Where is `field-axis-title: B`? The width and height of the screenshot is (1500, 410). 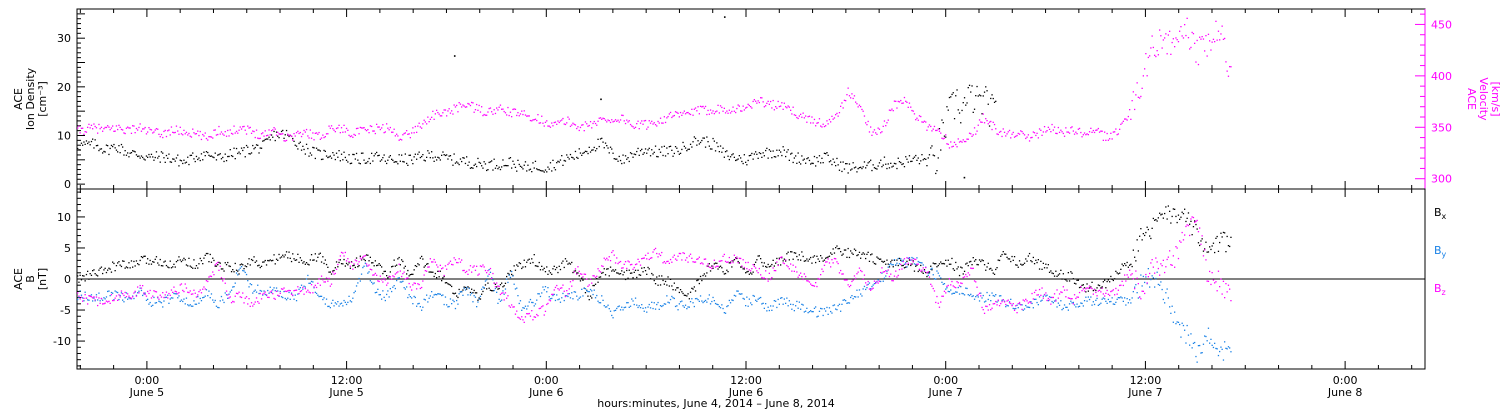
field-axis-title: B is located at coordinates (30, 279).